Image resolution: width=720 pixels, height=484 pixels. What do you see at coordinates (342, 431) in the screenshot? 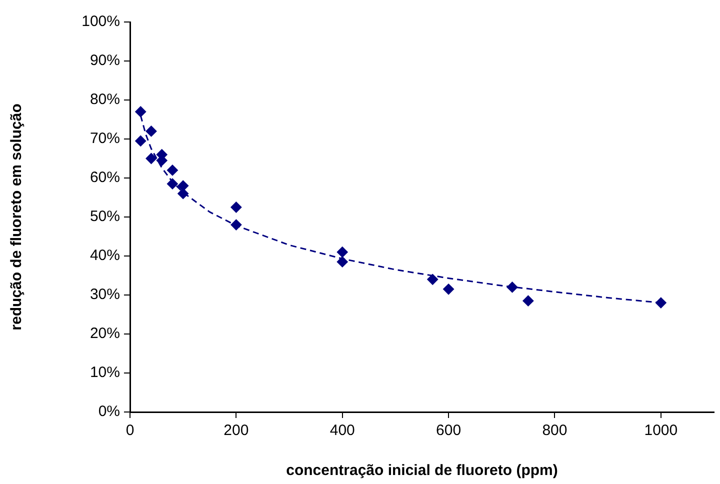
I see `x-tick-label: 400` at bounding box center [342, 431].